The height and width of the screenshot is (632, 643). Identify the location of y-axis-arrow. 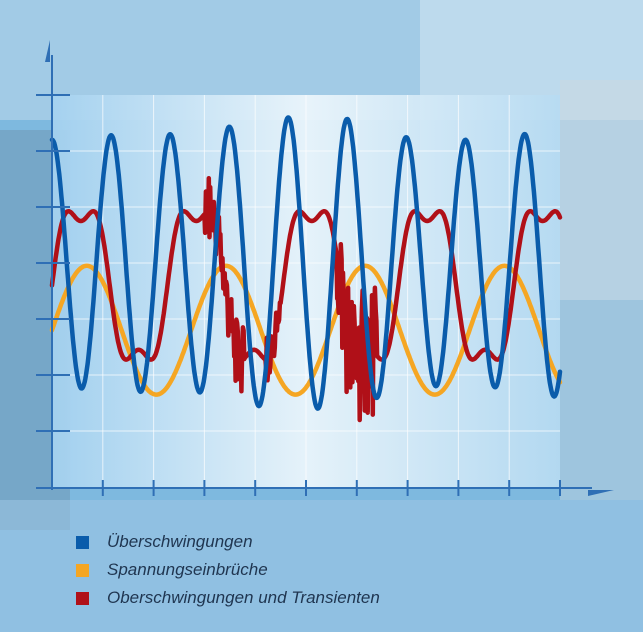
(47, 51).